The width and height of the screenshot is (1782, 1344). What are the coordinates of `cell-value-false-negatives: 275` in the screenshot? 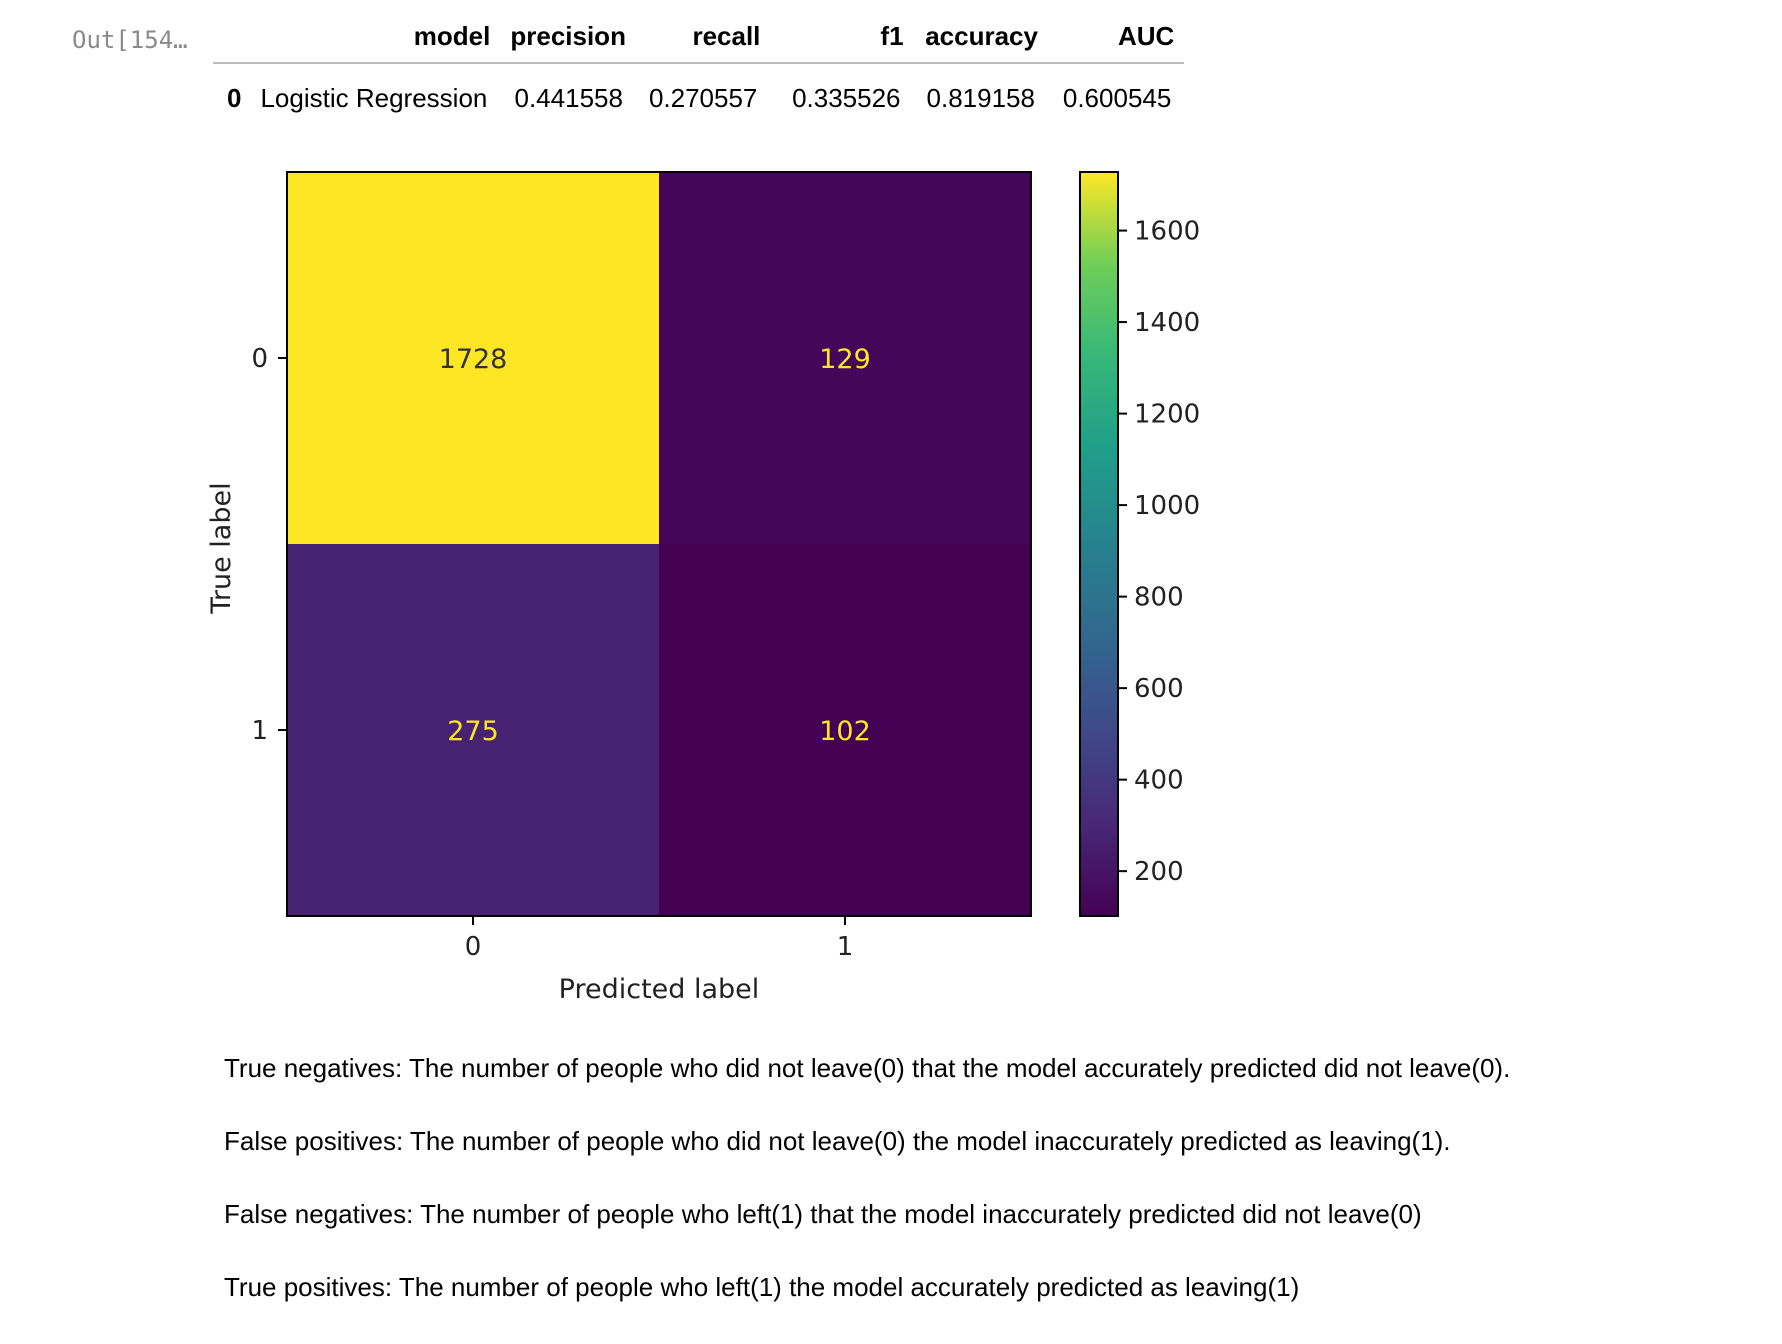 It's located at (473, 731).